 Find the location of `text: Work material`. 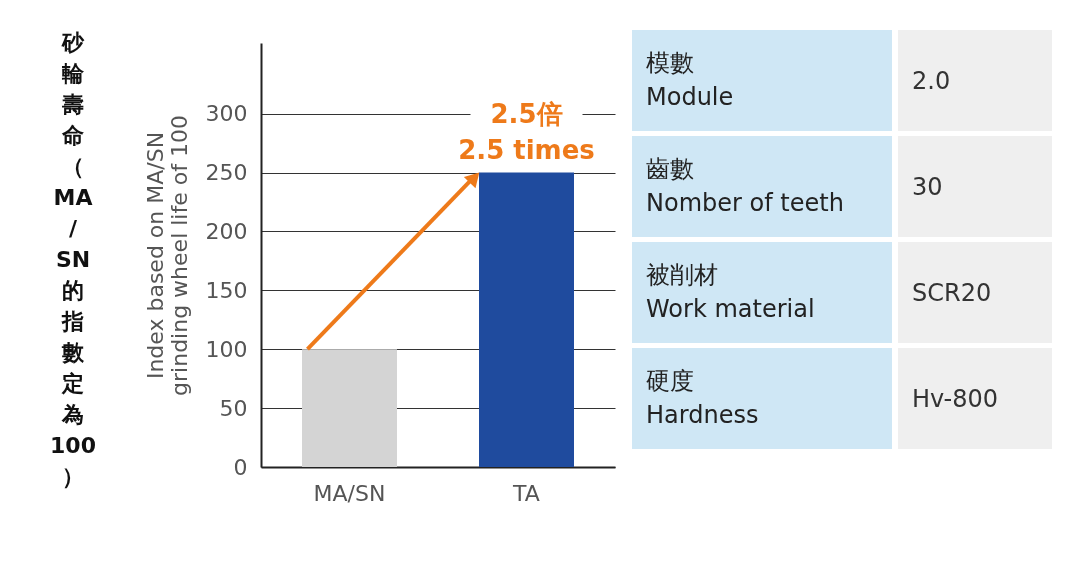

text: Work material is located at coordinates (731, 309).